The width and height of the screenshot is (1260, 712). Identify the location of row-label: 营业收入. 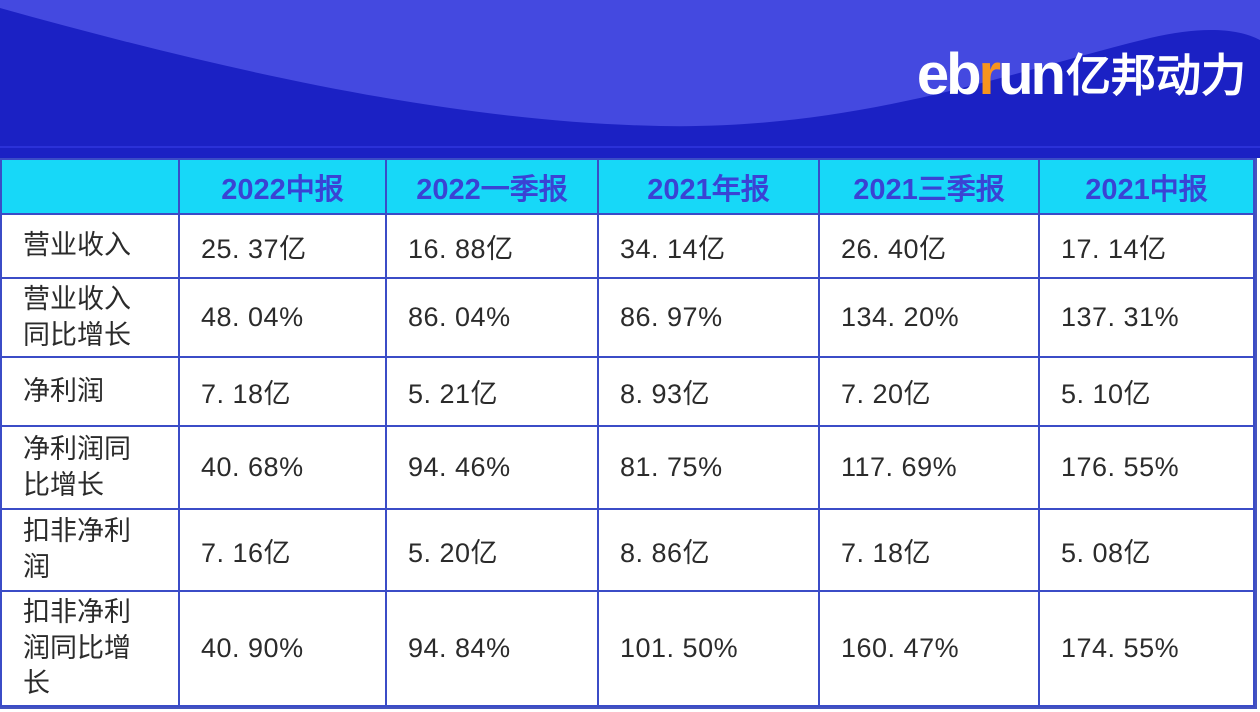
(90, 246).